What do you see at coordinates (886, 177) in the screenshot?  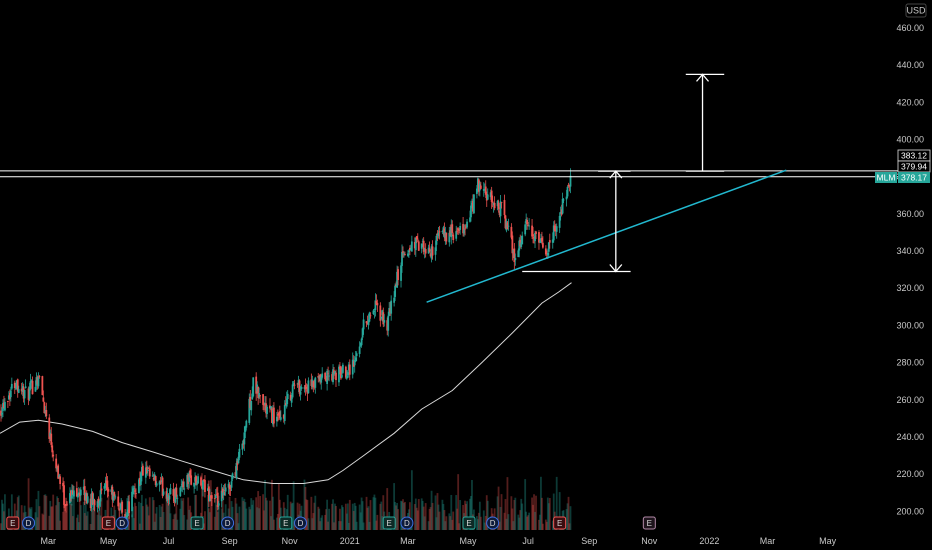 I see `symbol-tag: MLM` at bounding box center [886, 177].